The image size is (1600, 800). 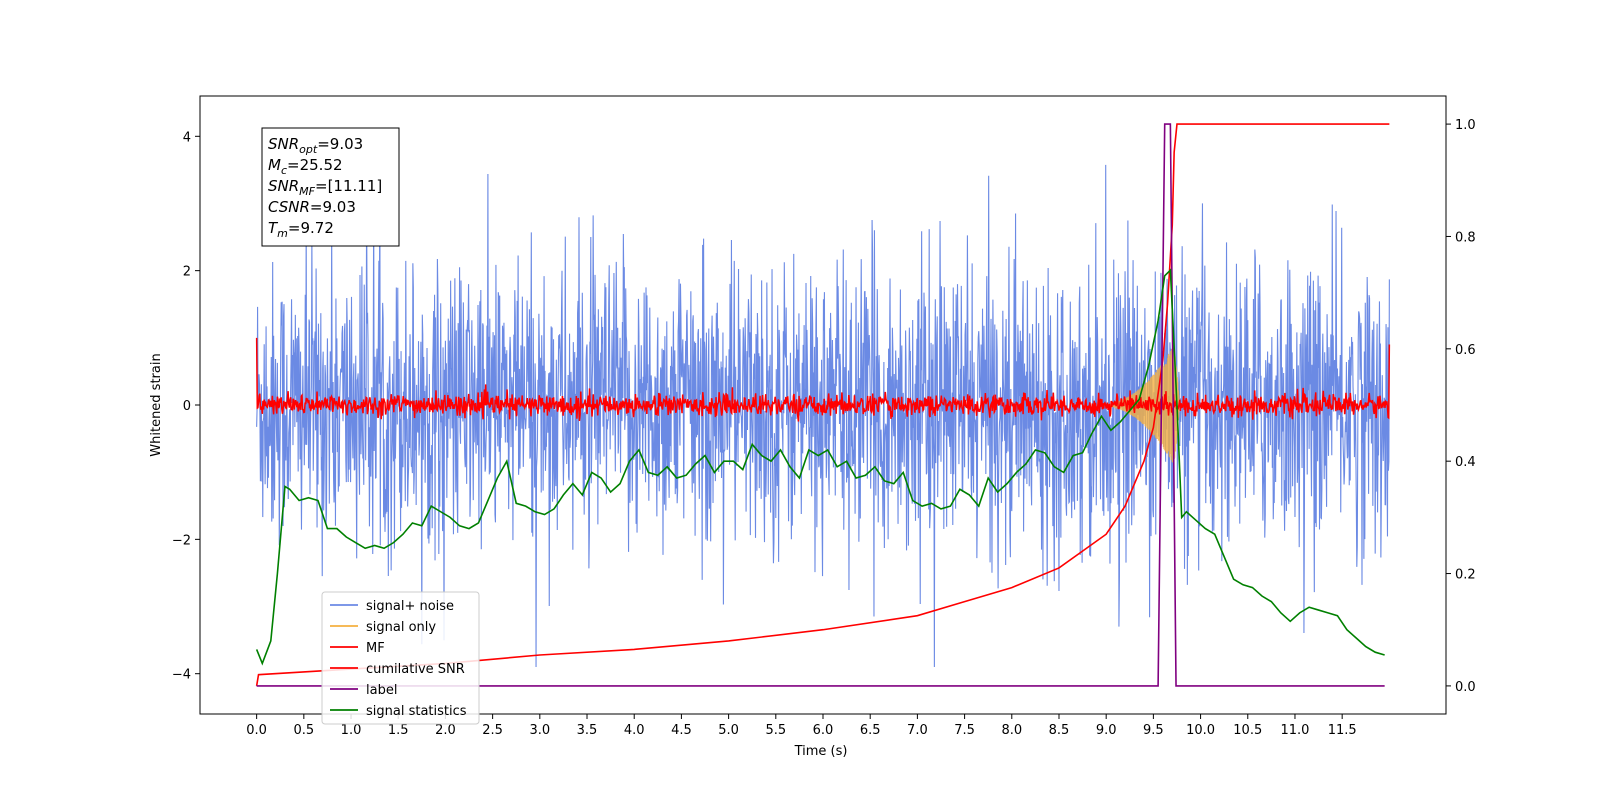 What do you see at coordinates (187, 137) in the screenshot?
I see `y-tick-label-left: 4` at bounding box center [187, 137].